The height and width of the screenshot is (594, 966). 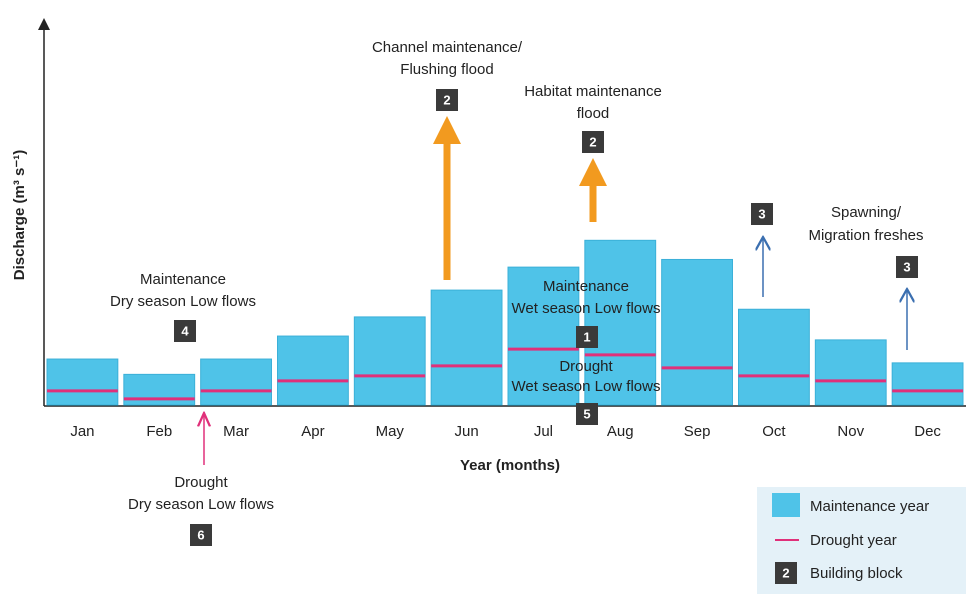 What do you see at coordinates (697, 431) in the screenshot?
I see `x-tick-label: Sep` at bounding box center [697, 431].